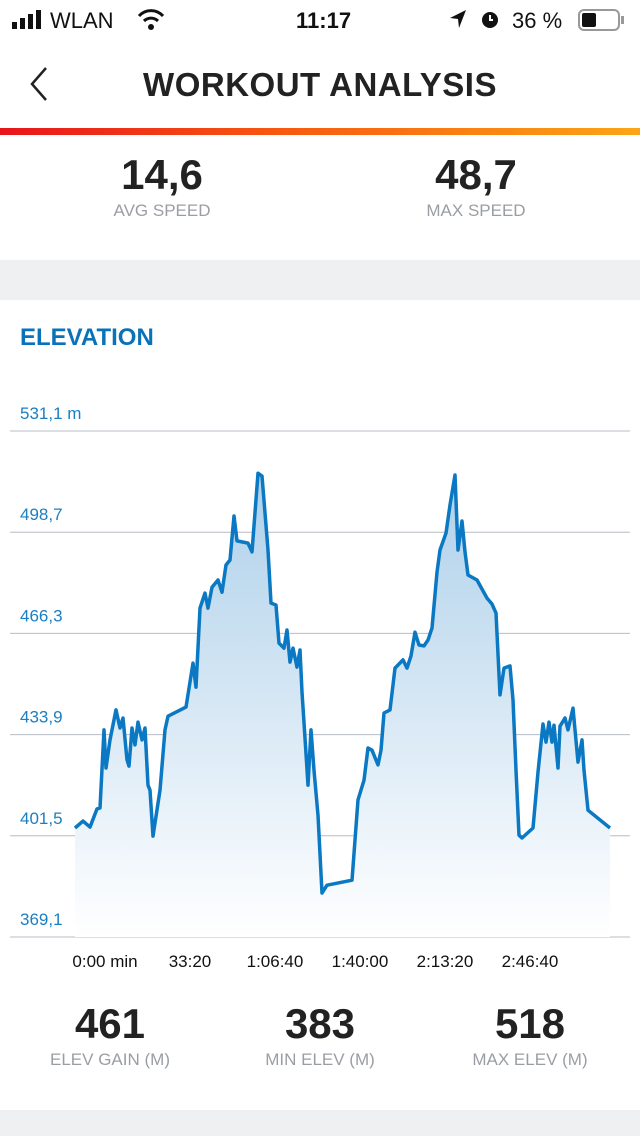  What do you see at coordinates (87, 337) in the screenshot?
I see `elevation-title: ELEVATION` at bounding box center [87, 337].